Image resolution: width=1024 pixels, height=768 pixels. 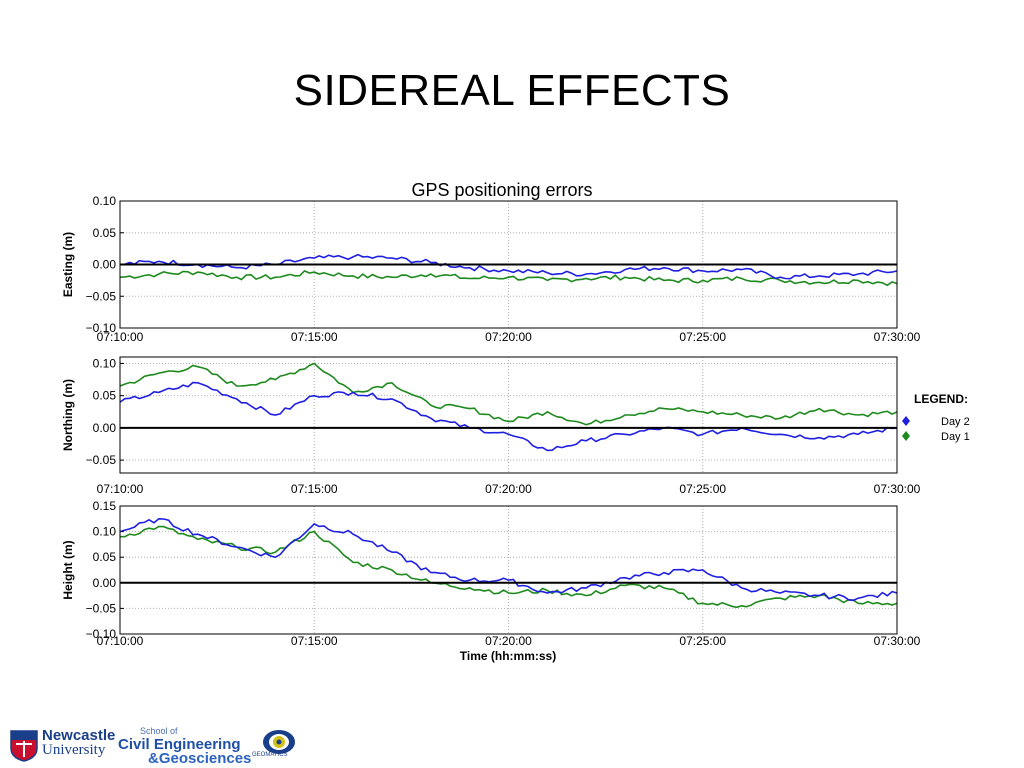 What do you see at coordinates (279, 742) in the screenshot?
I see `geomatics-logo-icon` at bounding box center [279, 742].